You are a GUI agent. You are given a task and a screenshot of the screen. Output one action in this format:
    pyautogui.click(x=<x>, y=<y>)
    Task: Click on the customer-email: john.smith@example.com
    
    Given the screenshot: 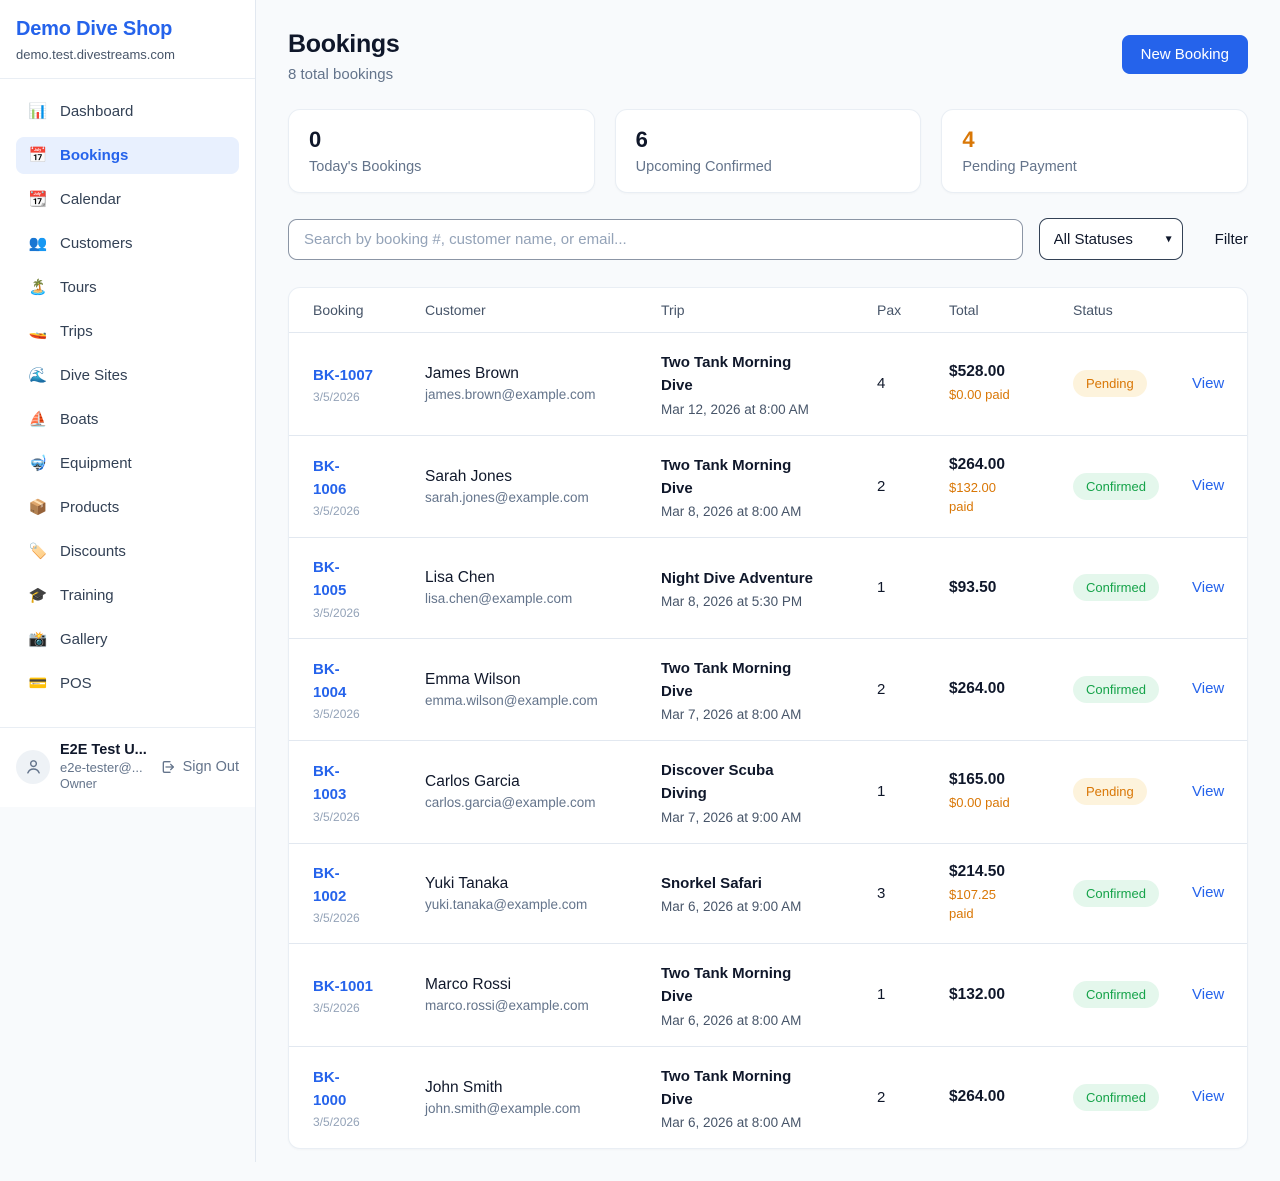 What is the action you would take?
    pyautogui.click(x=503, y=1108)
    